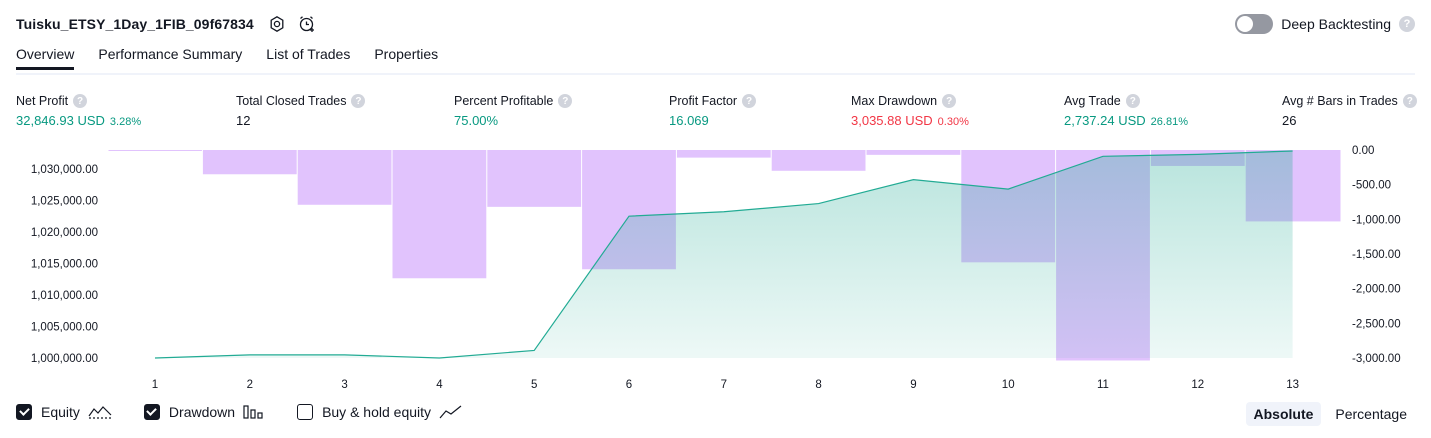 The image size is (1431, 438). I want to click on x-axis-tick: 2, so click(250, 385).